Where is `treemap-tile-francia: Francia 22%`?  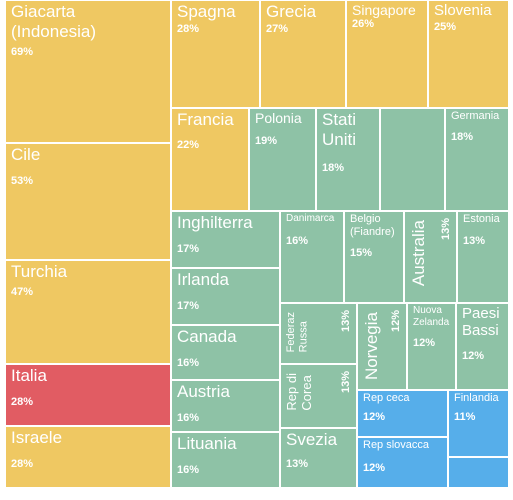 treemap-tile-francia: Francia 22% is located at coordinates (210, 159).